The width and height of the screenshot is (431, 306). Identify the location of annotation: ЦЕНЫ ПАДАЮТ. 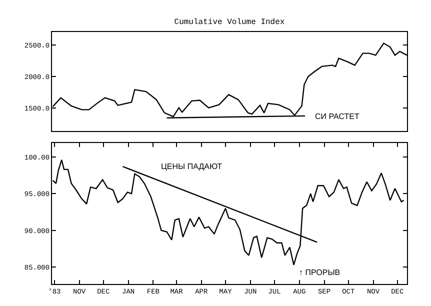
(191, 166).